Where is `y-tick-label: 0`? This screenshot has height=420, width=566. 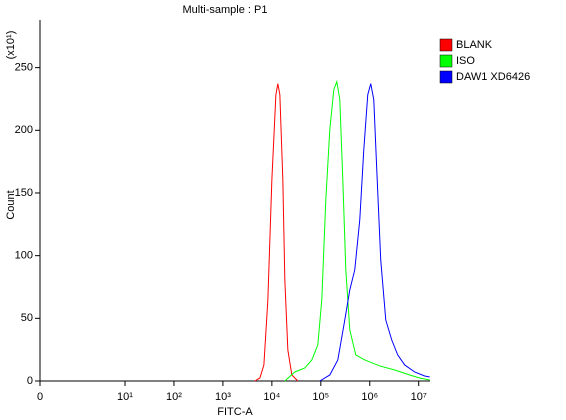
y-tick-label: 0 is located at coordinates (30, 381).